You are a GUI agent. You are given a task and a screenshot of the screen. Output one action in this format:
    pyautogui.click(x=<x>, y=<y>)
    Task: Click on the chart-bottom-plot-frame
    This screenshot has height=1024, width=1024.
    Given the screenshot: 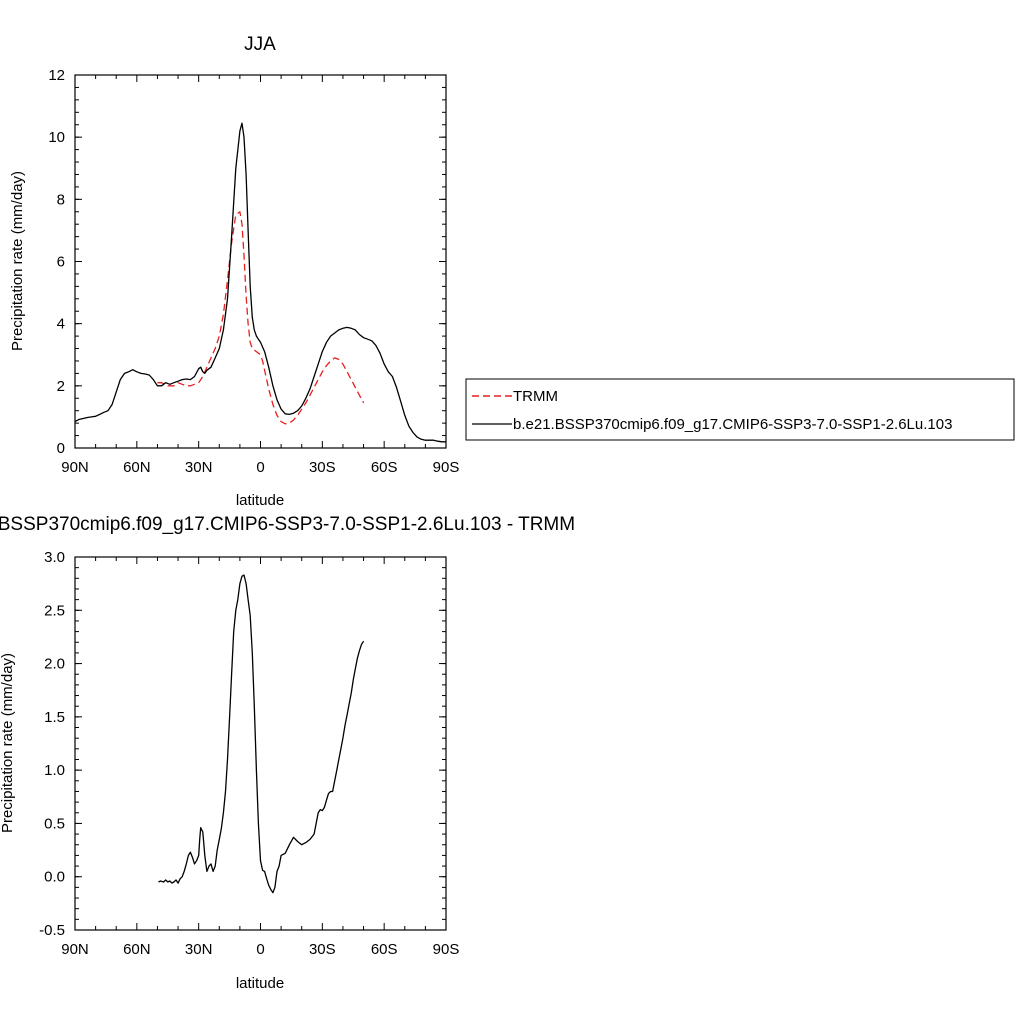 What is the action you would take?
    pyautogui.click(x=260, y=743)
    